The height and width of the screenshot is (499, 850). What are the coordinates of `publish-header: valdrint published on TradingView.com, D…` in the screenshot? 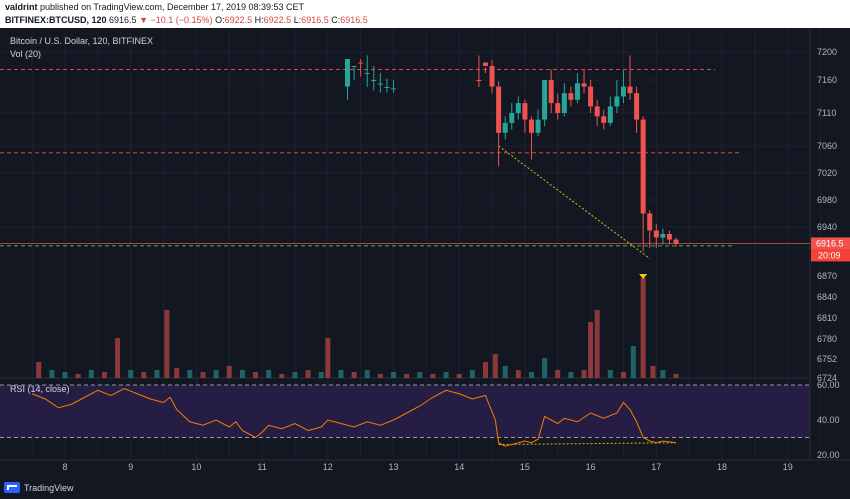 It's located at (425, 14).